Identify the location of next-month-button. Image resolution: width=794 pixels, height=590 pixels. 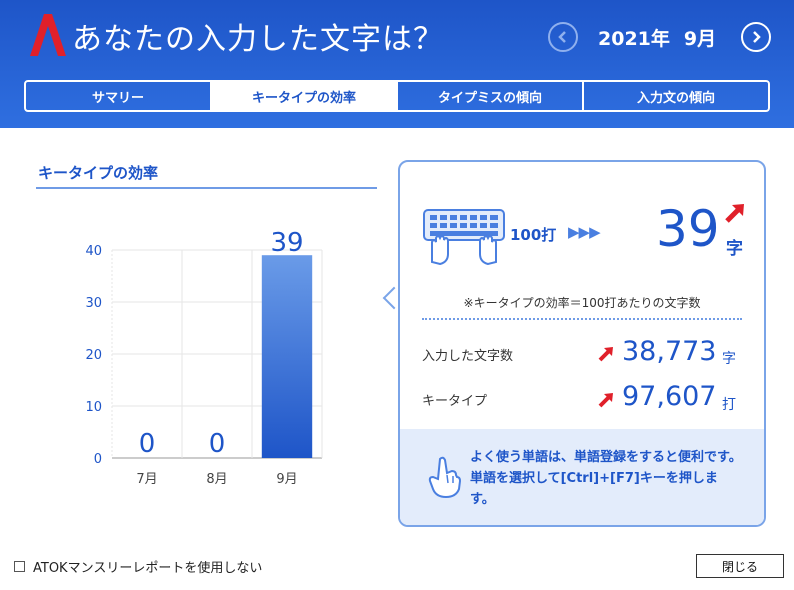
(756, 37).